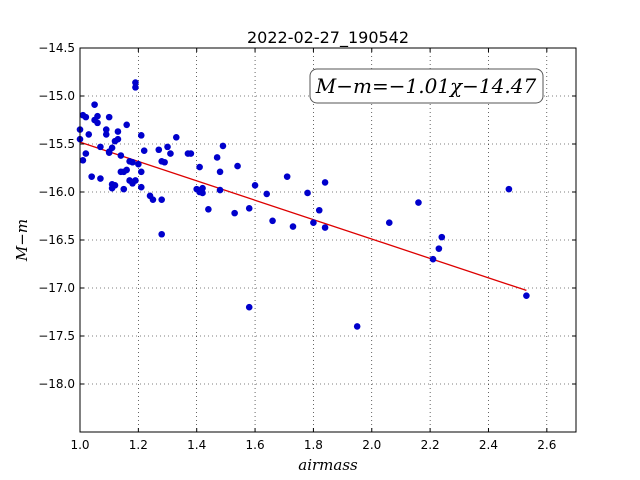 The image size is (640, 480). What do you see at coordinates (430, 445) in the screenshot?
I see `x-tick-label: 2.2` at bounding box center [430, 445].